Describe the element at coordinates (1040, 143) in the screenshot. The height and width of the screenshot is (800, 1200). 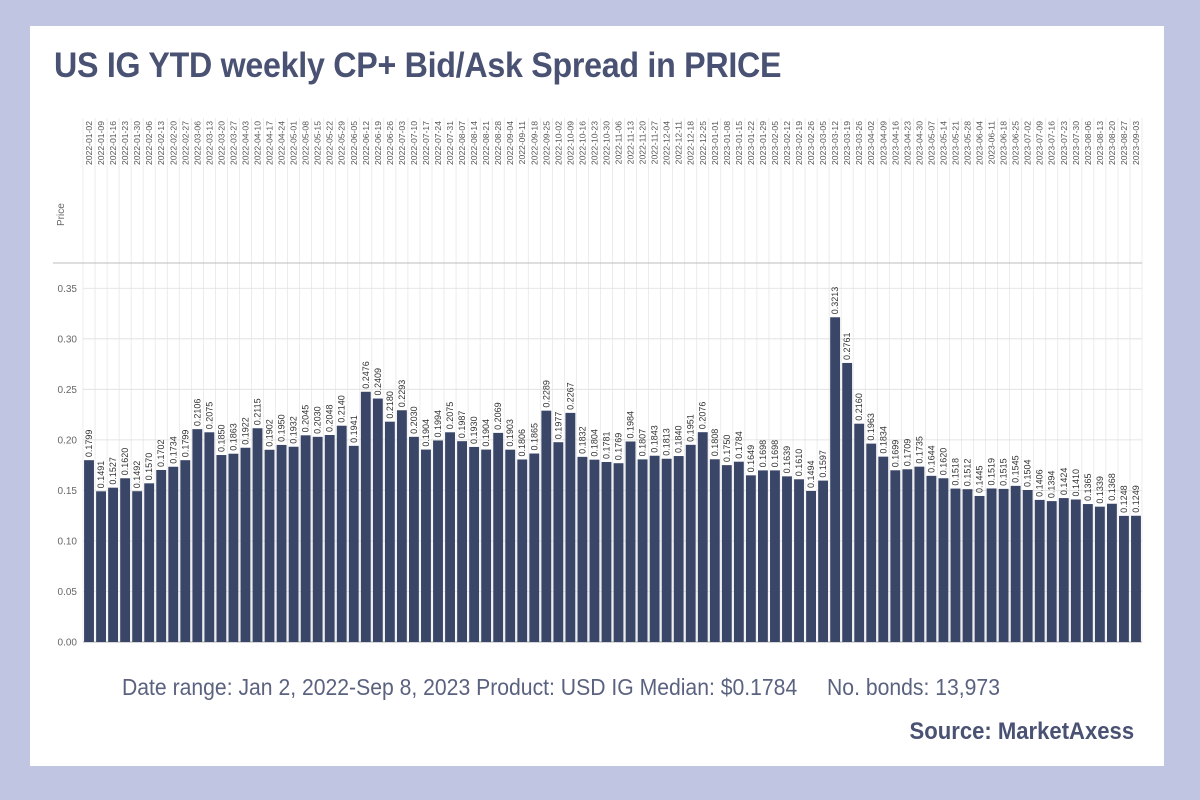
I see `x-tick-label: 2023-07-09` at that location.